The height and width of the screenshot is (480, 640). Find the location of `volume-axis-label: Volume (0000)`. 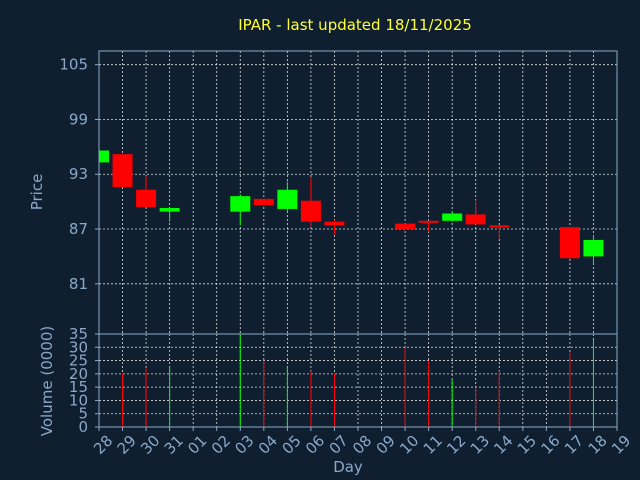

volume-axis-label: Volume (0000) is located at coordinates (47, 381).